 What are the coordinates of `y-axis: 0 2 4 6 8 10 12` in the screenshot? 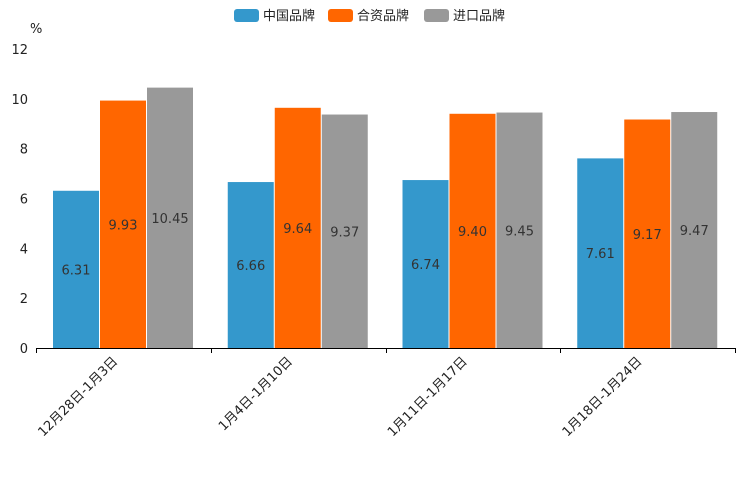 It's located at (19, 200).